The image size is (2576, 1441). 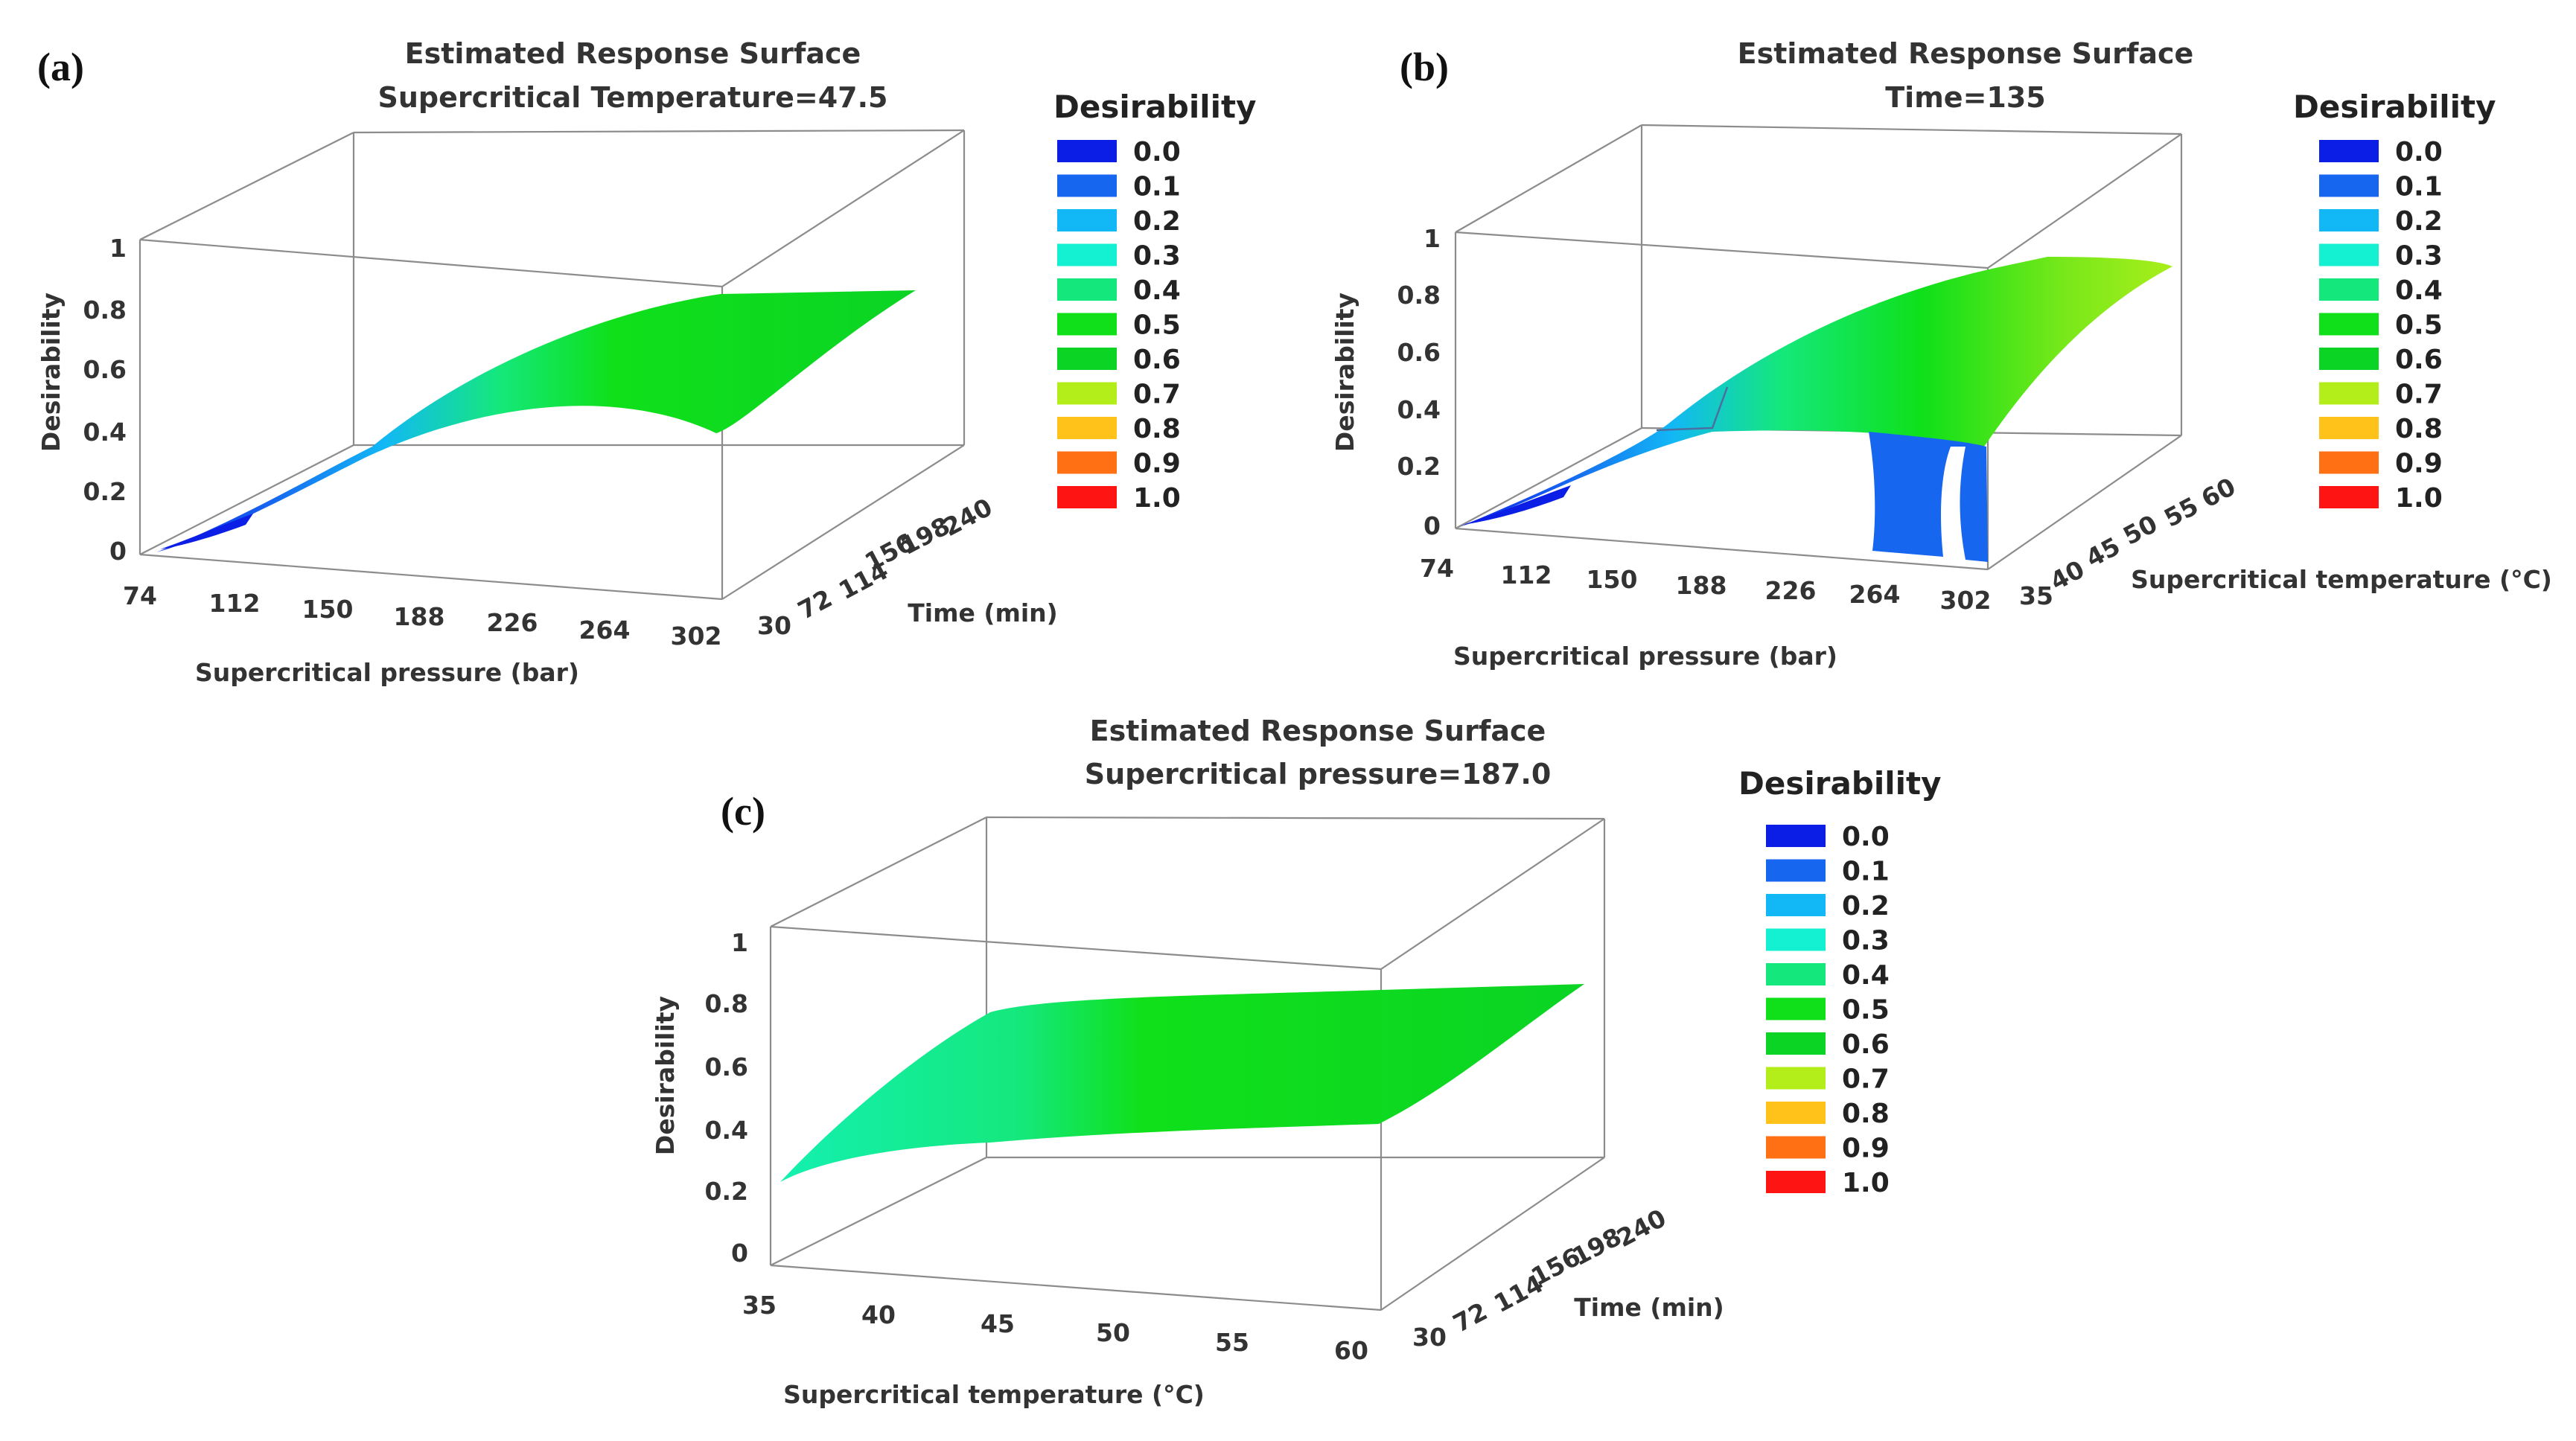 I want to click on legend-label: 0.8, so click(x=1866, y=1114).